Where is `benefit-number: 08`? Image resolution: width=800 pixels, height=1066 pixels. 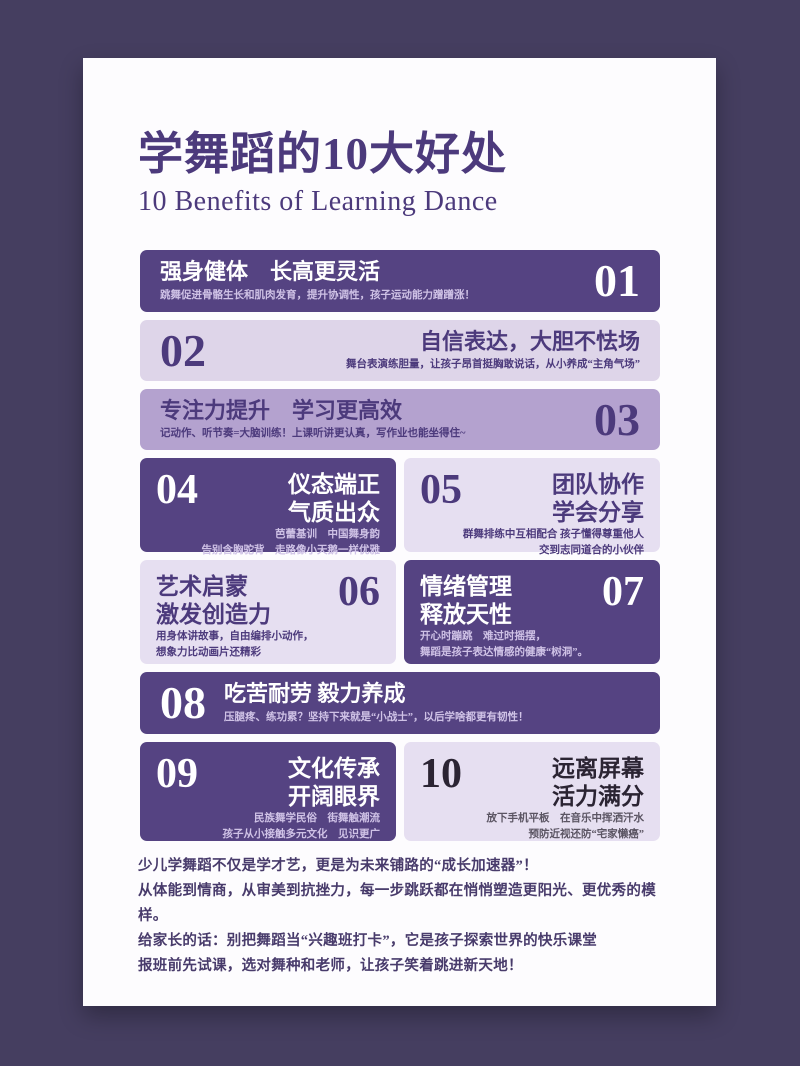 benefit-number: 08 is located at coordinates (183, 702).